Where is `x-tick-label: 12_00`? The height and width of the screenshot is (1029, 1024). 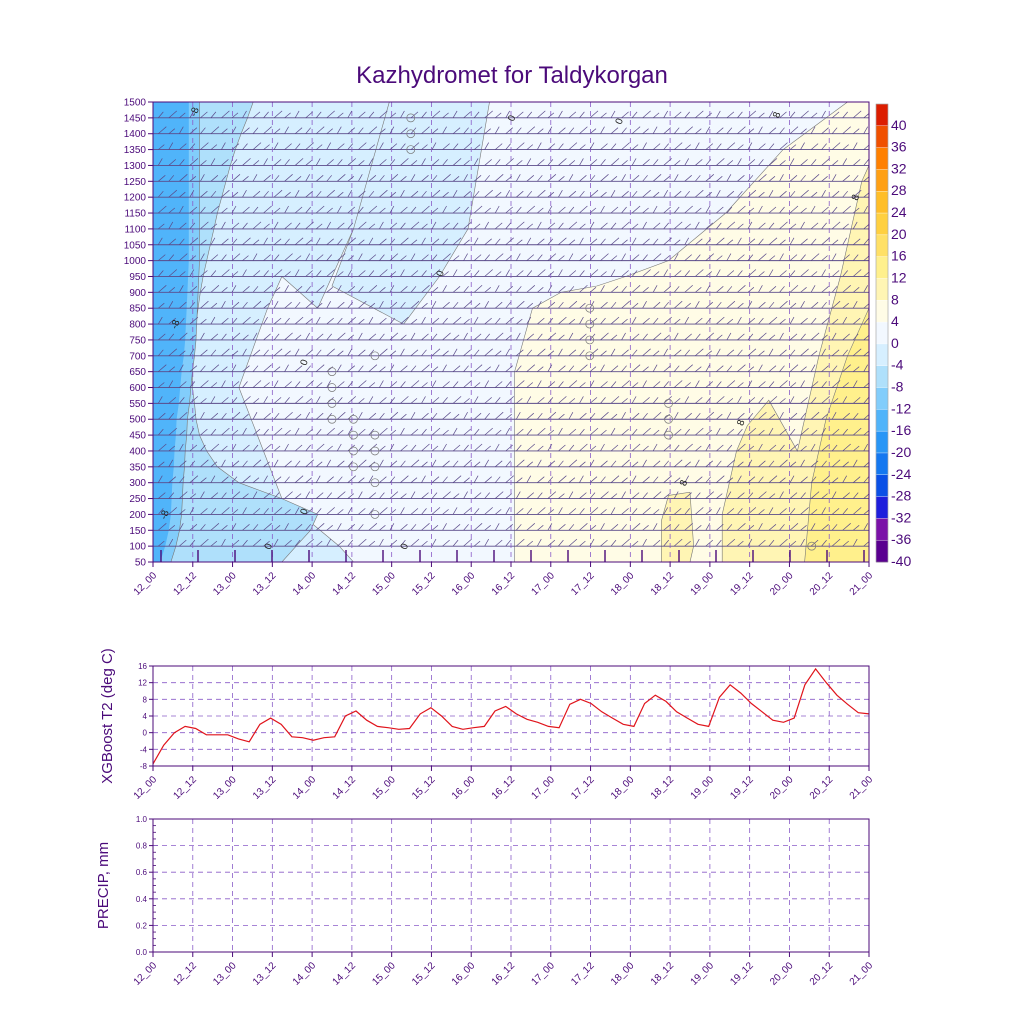
x-tick-label: 12_00 is located at coordinates (146, 584).